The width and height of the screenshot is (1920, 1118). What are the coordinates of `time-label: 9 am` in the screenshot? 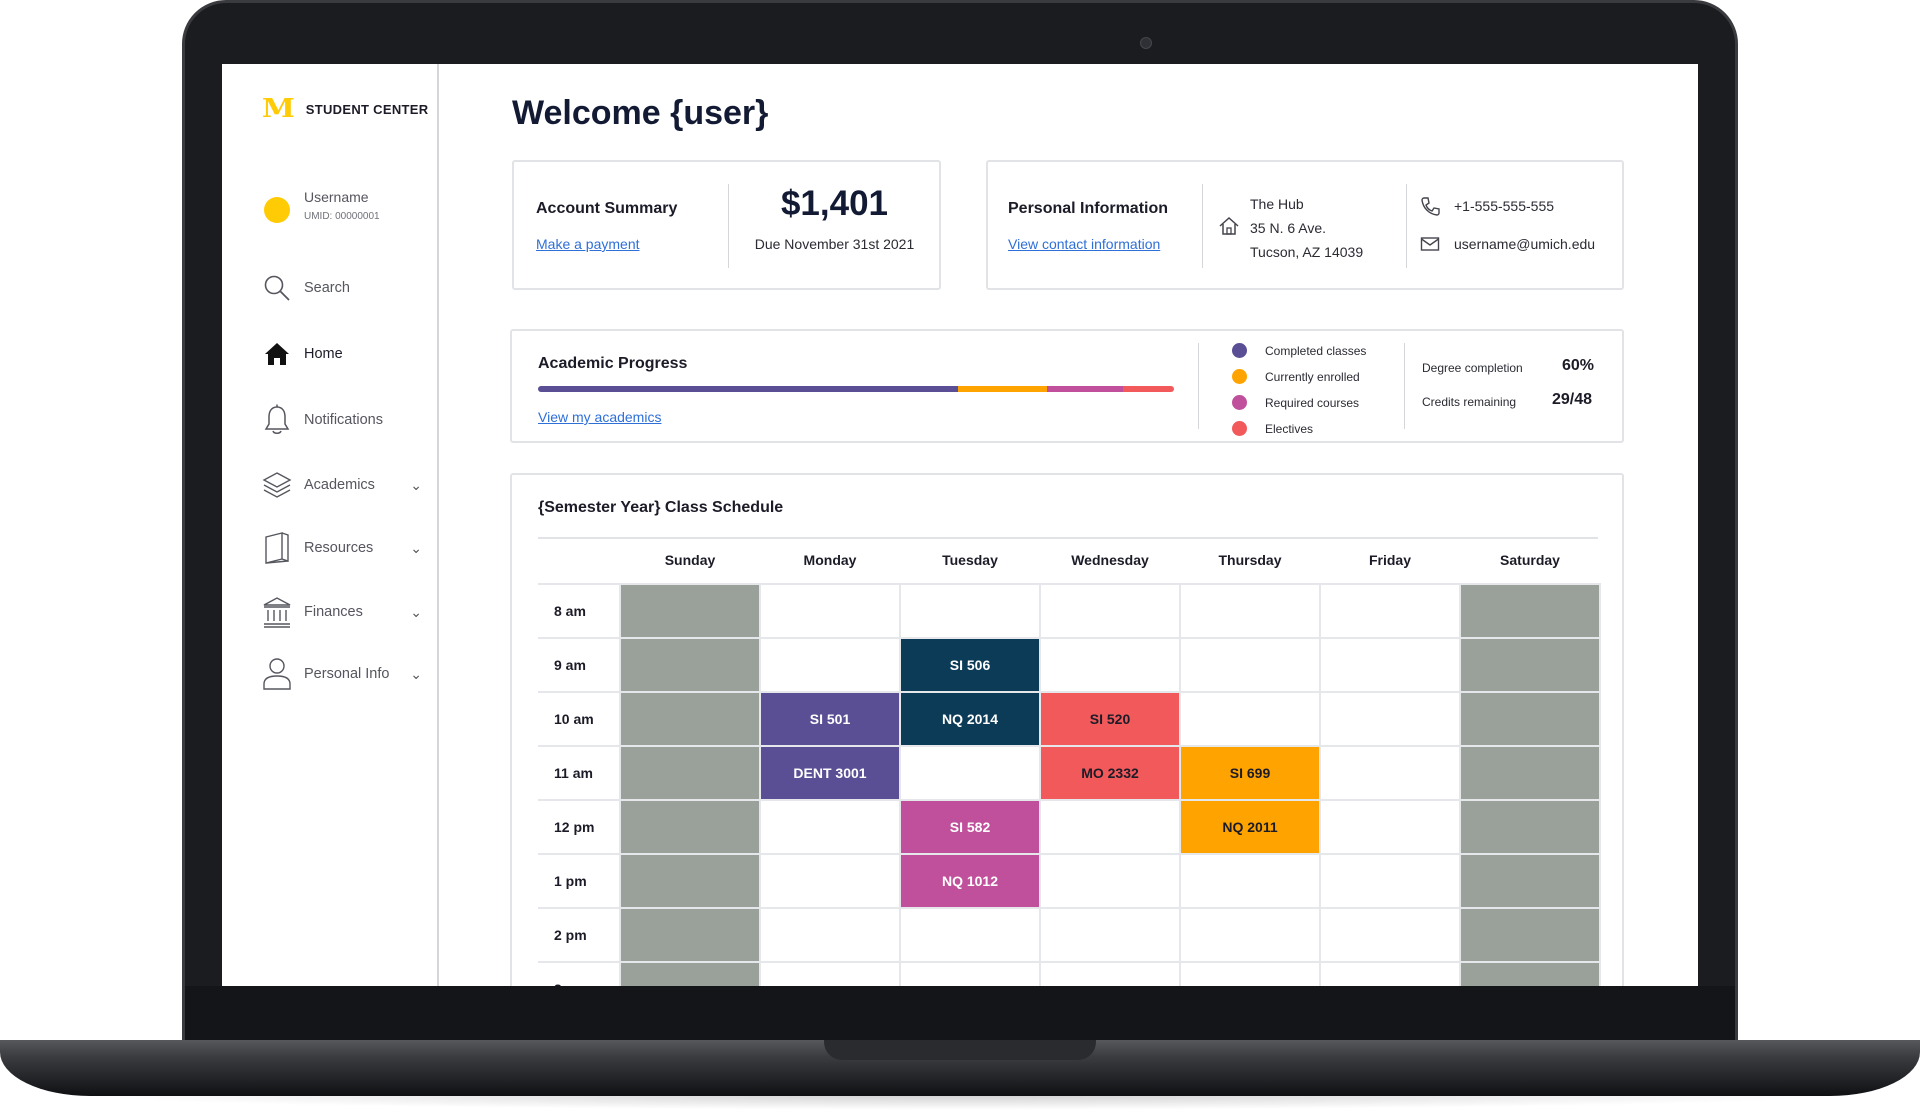 It's located at (579, 665).